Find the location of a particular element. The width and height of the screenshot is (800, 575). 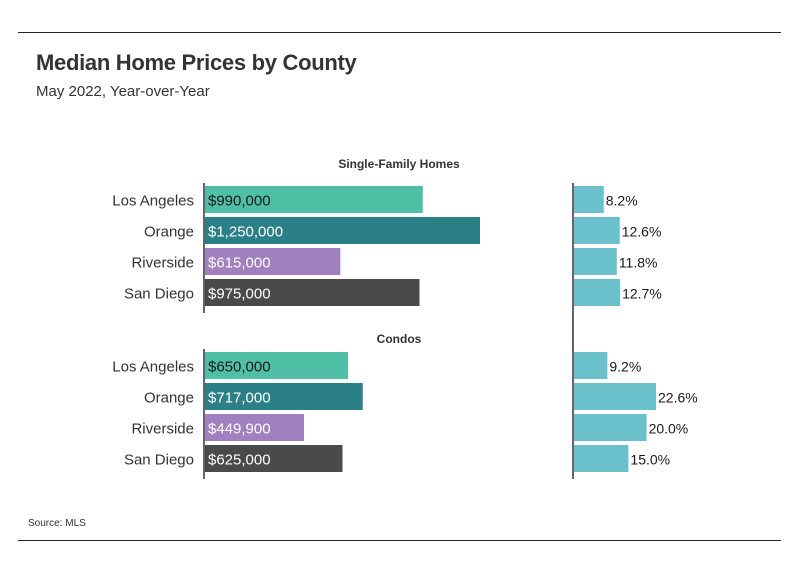

category-label-condos-riverside: Riverside is located at coordinates (162, 429).